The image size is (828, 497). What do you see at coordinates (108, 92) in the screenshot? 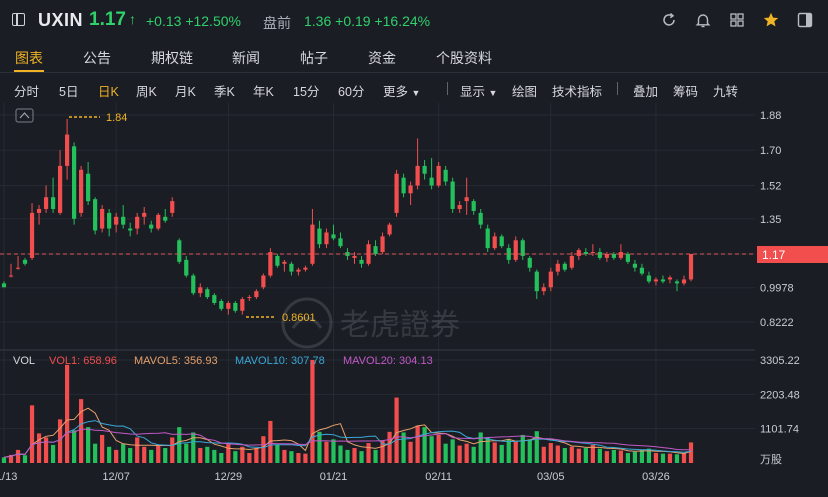
I see `period-daily: 日K` at bounding box center [108, 92].